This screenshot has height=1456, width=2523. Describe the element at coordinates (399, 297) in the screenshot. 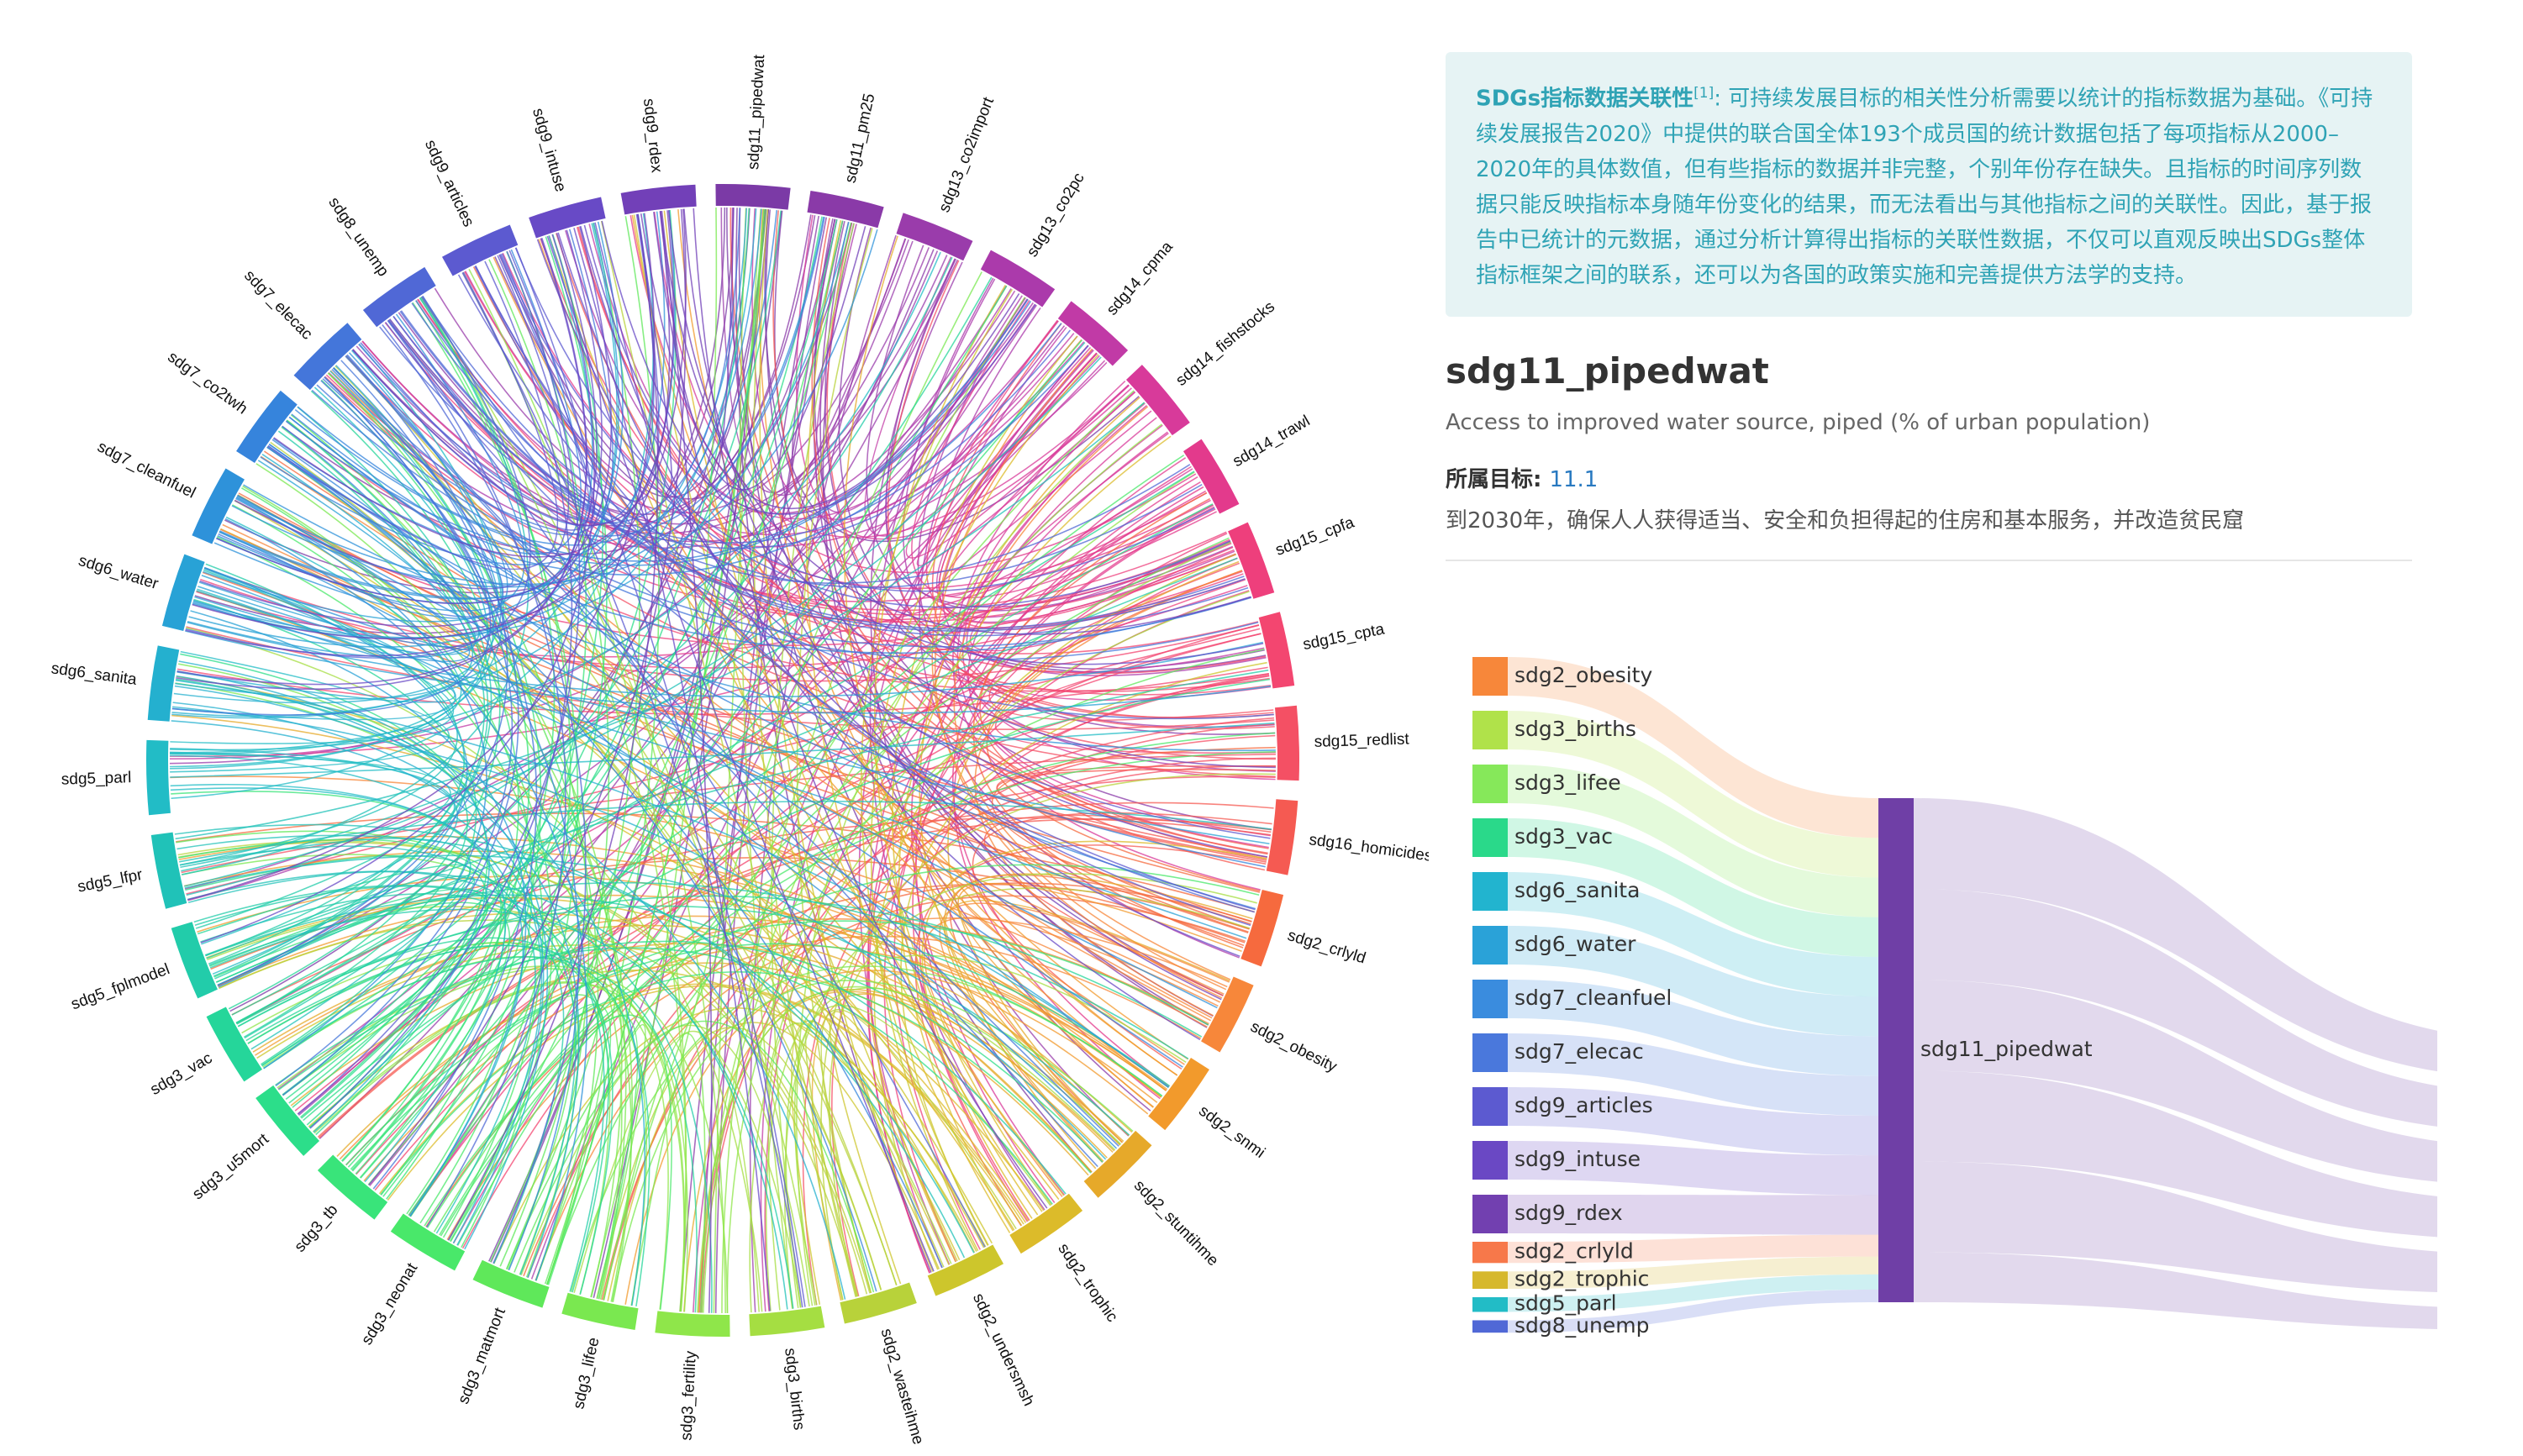

I see `chord-arc-sdg8_unemp` at that location.